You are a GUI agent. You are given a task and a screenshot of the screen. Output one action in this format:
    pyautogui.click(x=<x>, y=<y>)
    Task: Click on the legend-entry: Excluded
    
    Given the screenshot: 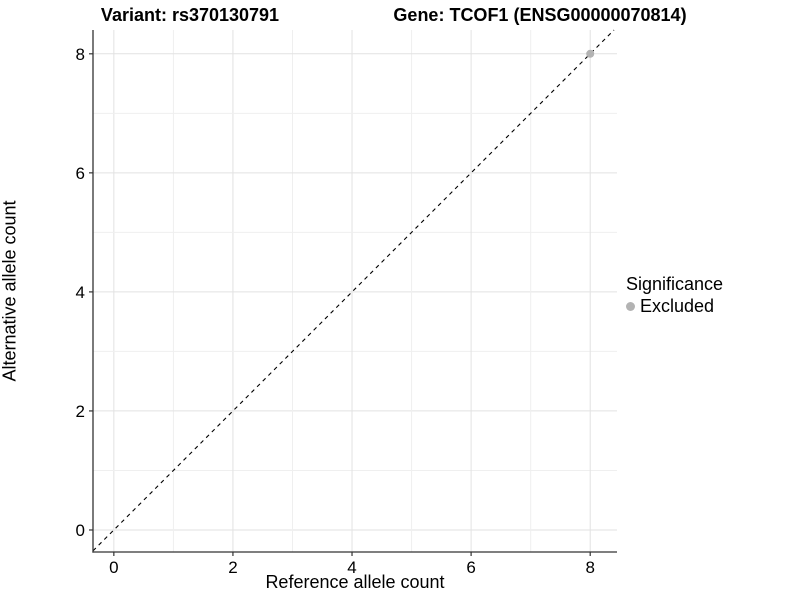 What is the action you would take?
    pyautogui.click(x=674, y=306)
    